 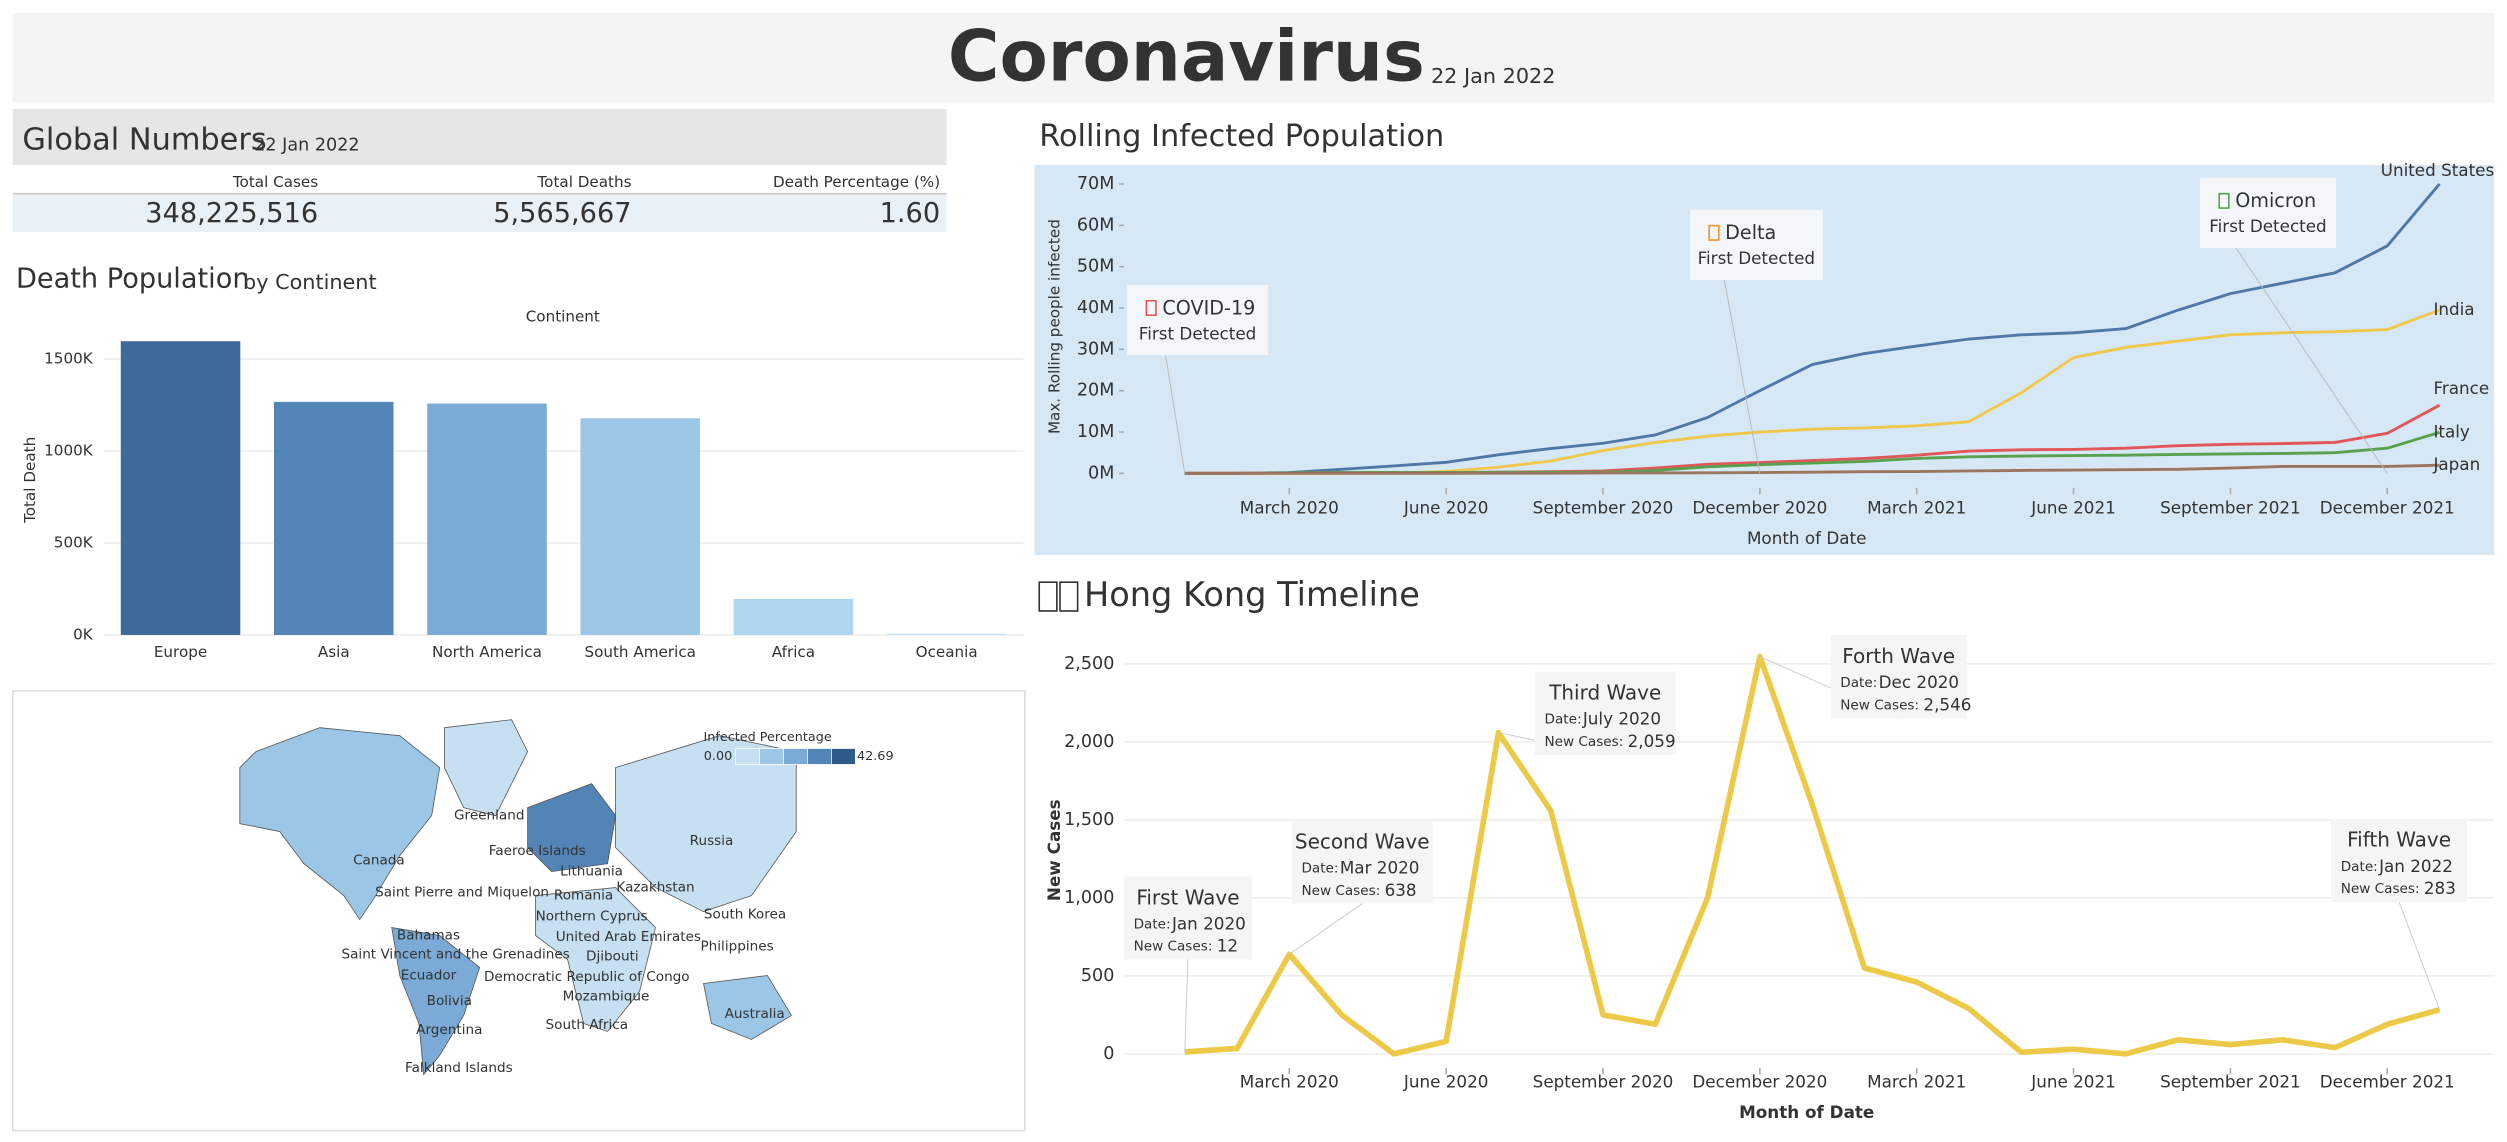 I want to click on map-legend-min: 0.00, so click(x=718, y=756).